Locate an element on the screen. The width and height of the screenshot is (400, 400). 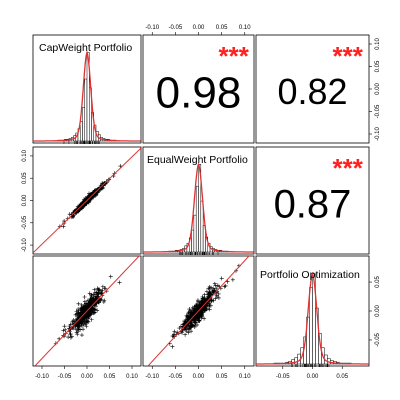
histogram-equalweight-portfolio is located at coordinates (198, 208).